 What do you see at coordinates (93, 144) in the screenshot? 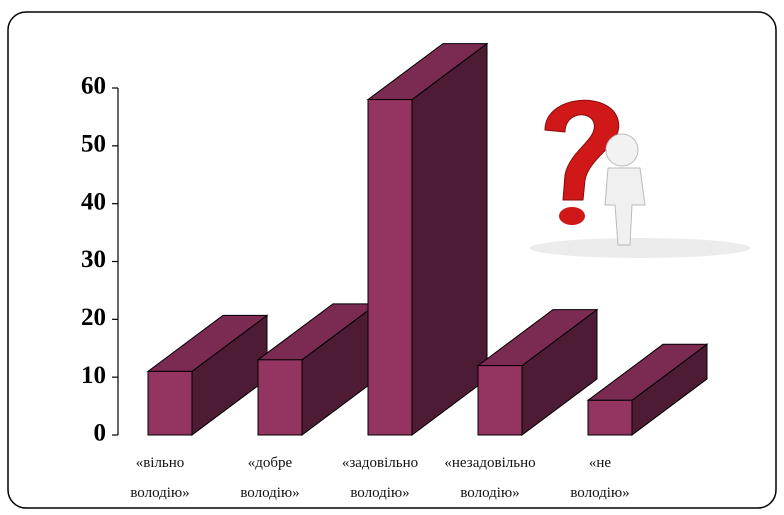
I see `y-tick-label: 50` at bounding box center [93, 144].